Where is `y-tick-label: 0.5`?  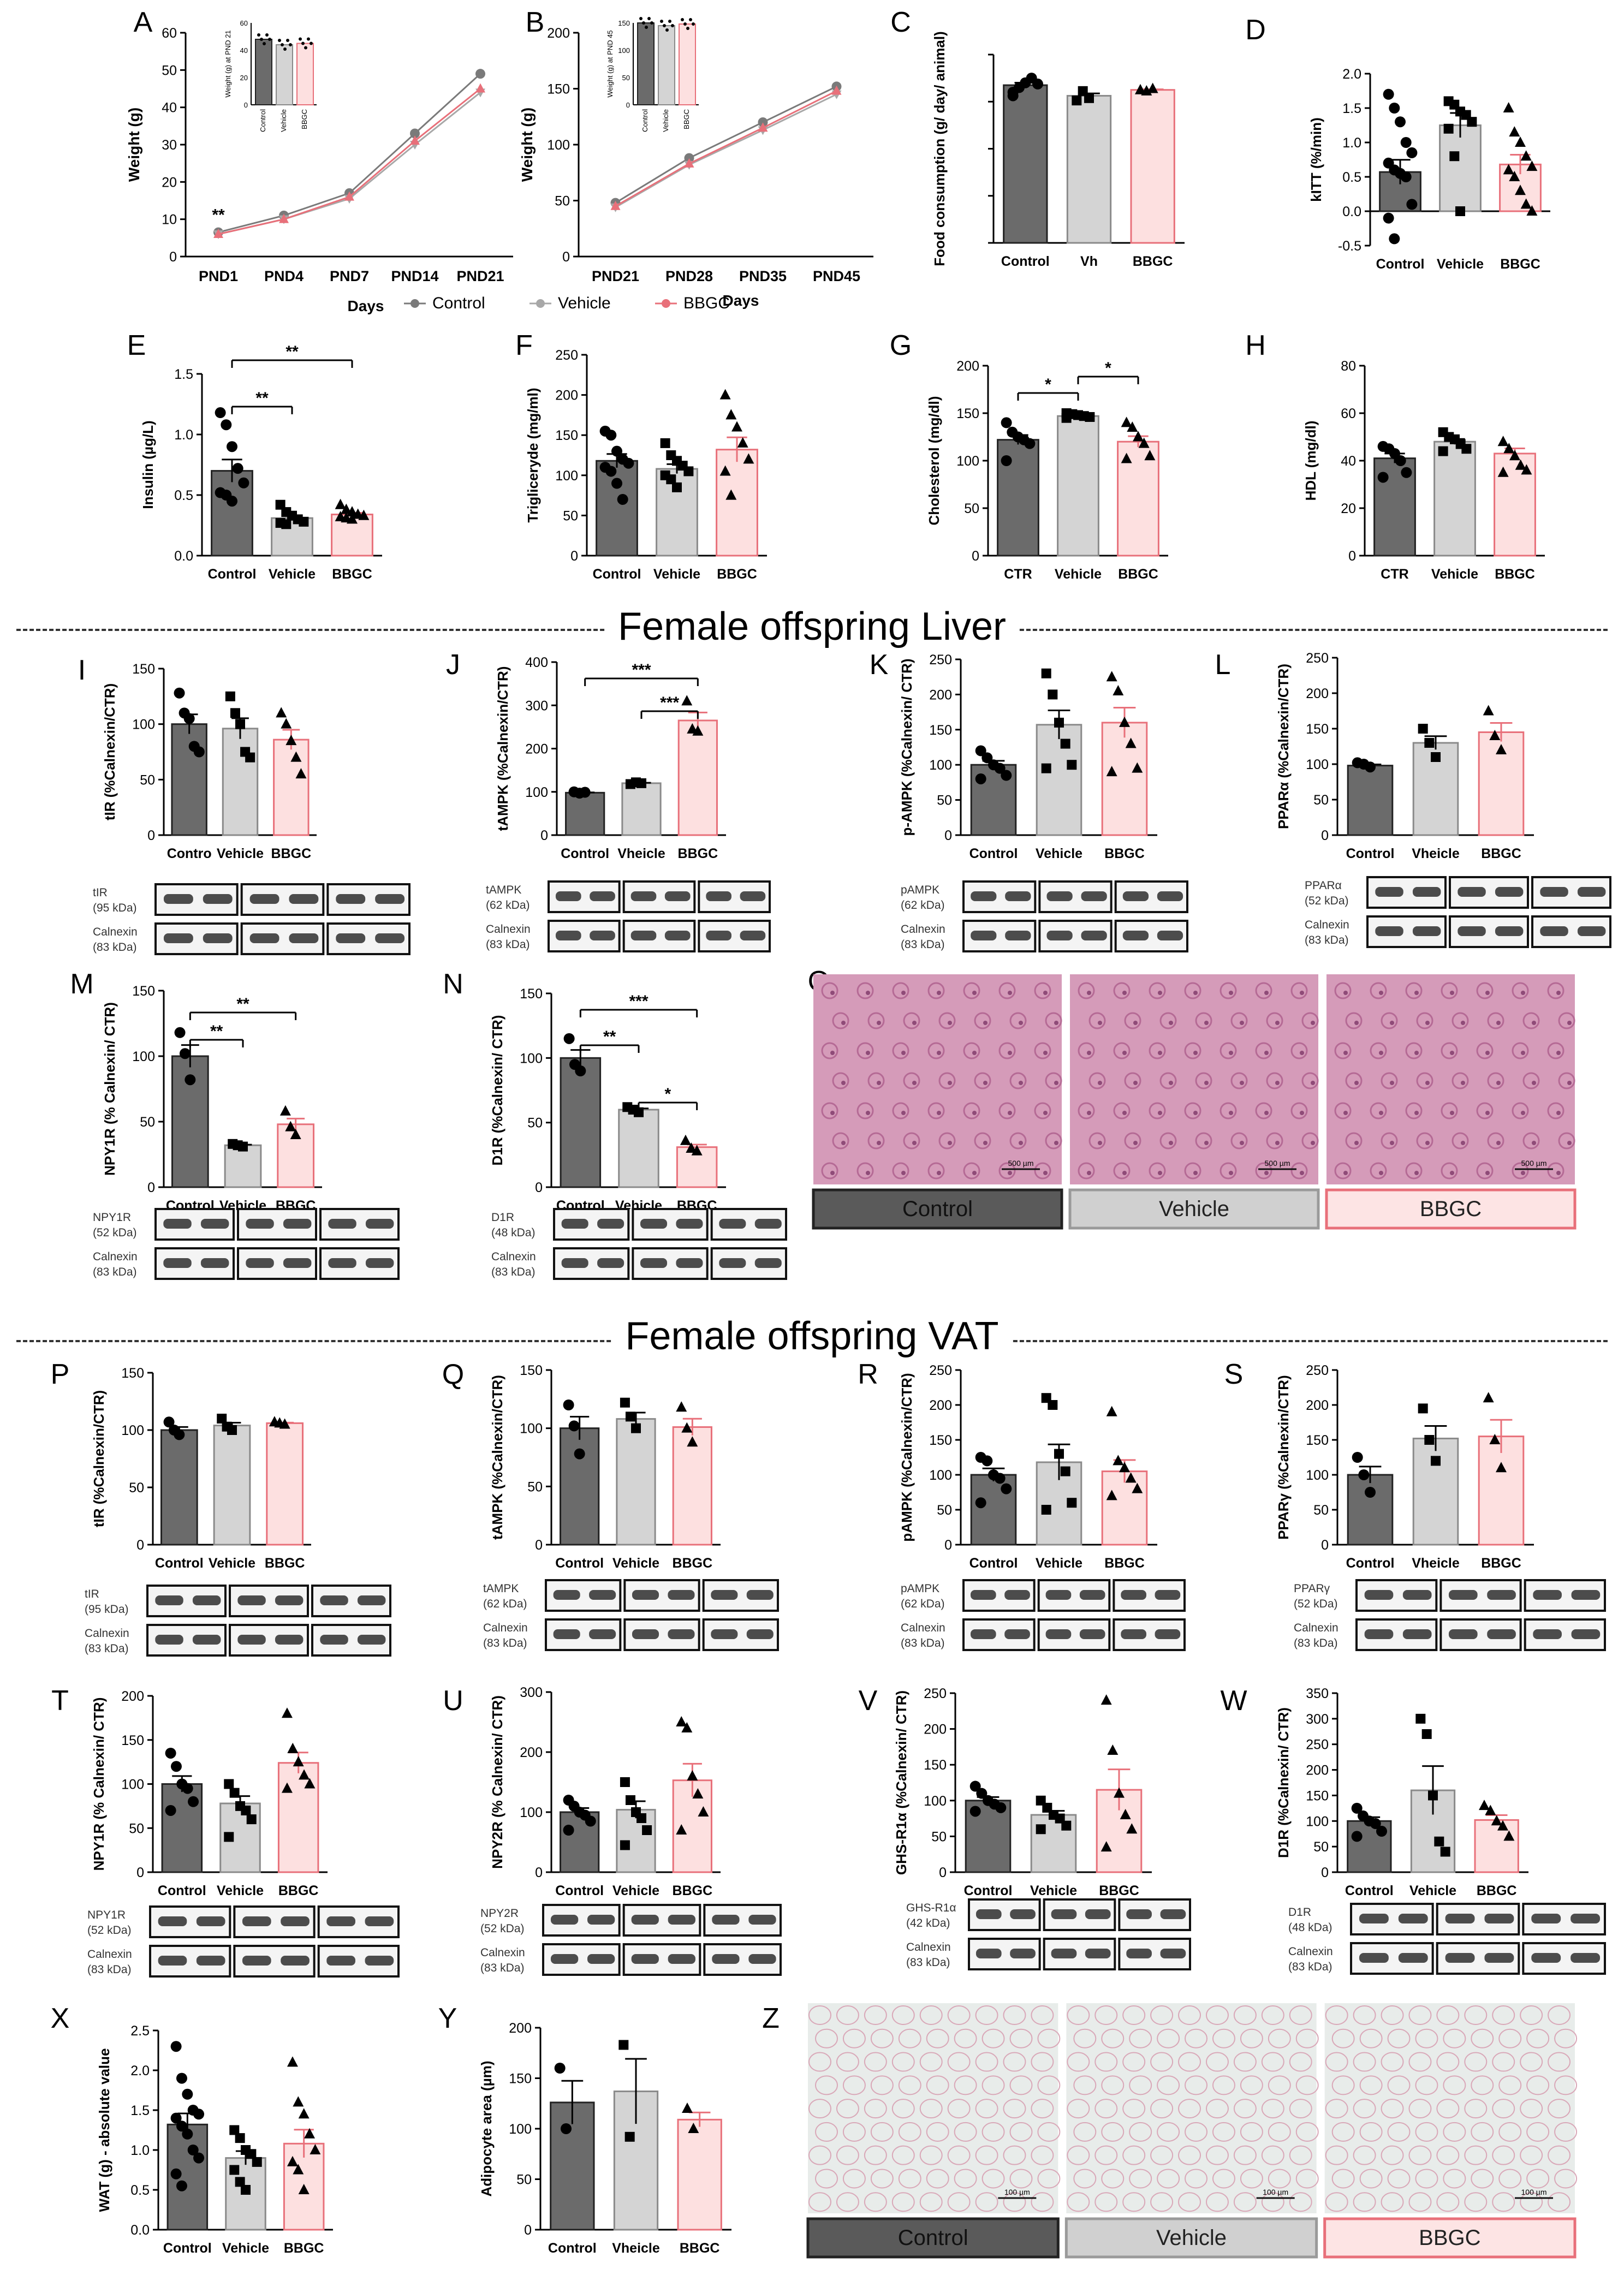 y-tick-label: 0.5 is located at coordinates (183, 496).